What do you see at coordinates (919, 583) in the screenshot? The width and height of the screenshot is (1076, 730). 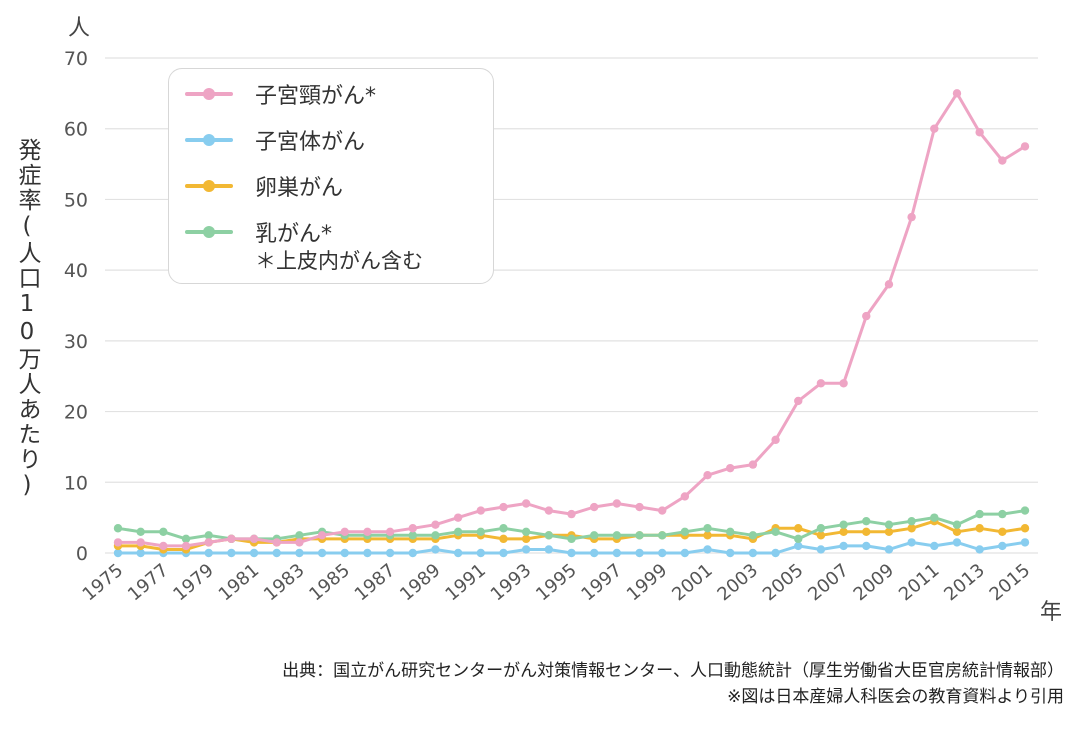 I see `x-tick-label: 2011` at bounding box center [919, 583].